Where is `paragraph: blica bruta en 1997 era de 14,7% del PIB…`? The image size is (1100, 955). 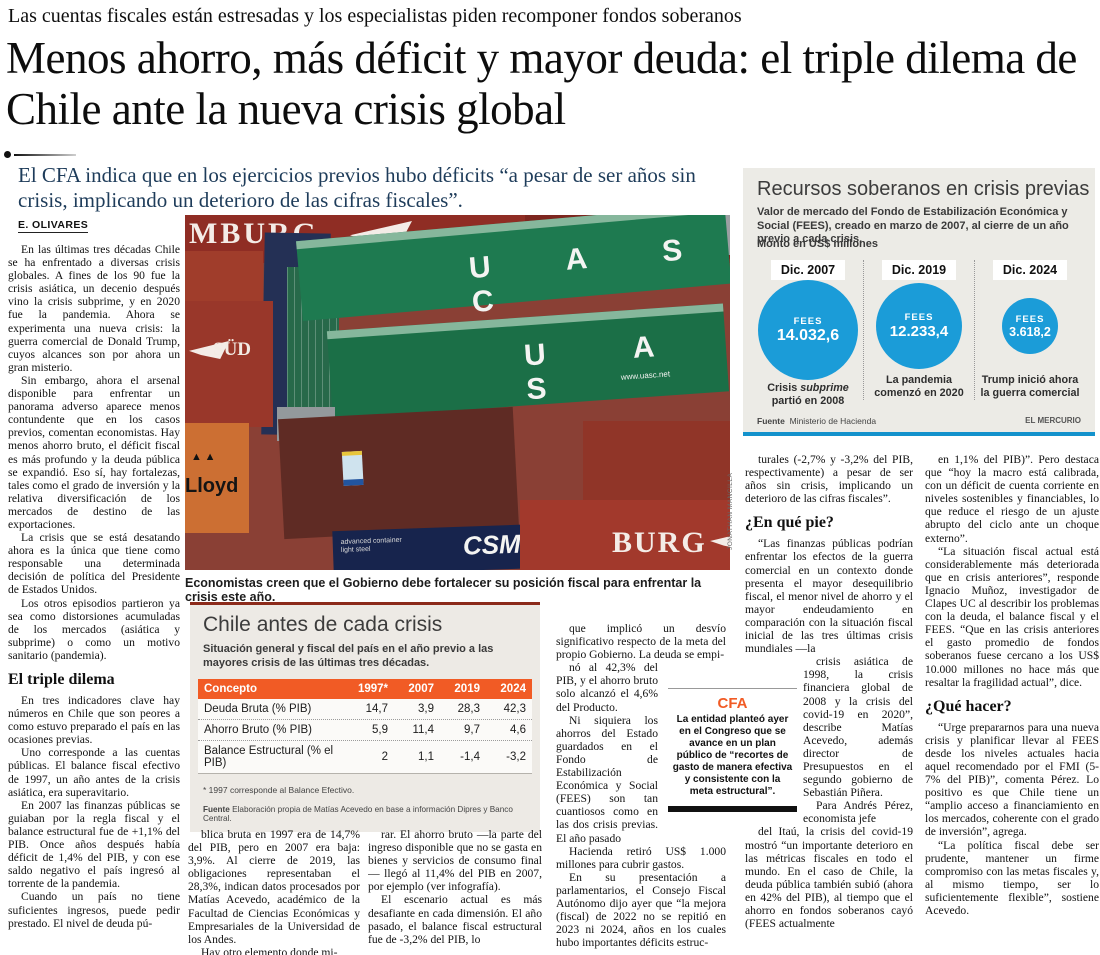
paragraph: blica bruta en 1997 era de 14,7% del PIB… is located at coordinates (274, 887).